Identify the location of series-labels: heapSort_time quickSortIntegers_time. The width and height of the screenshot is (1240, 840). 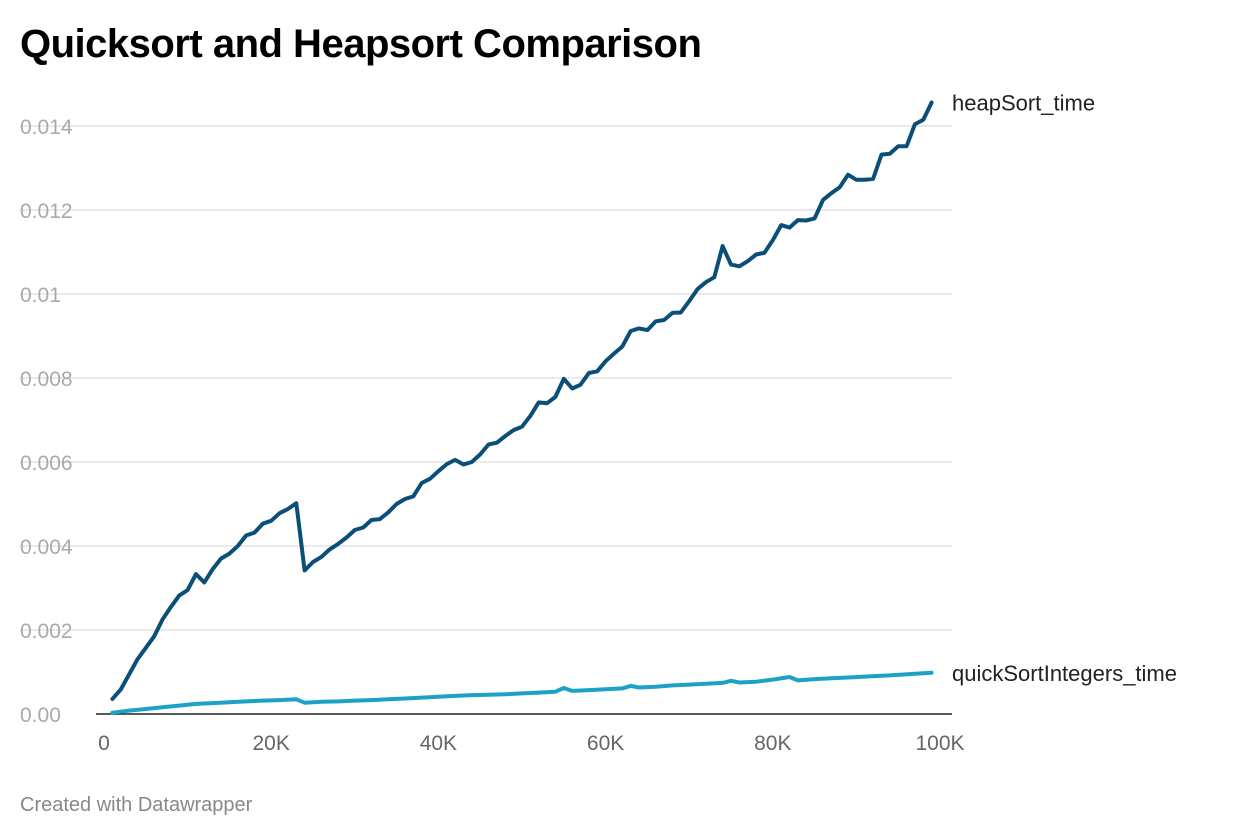
(1064, 387).